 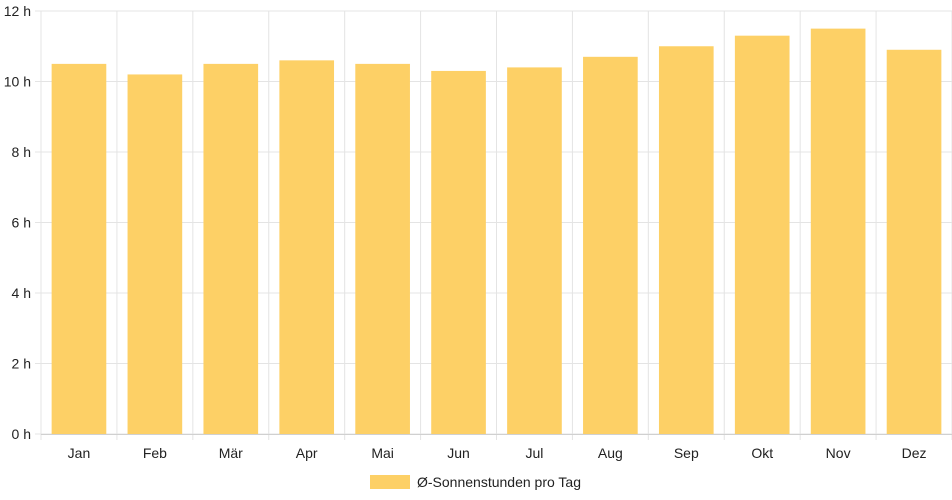 I want to click on y-tick-label: 4 h, so click(x=21, y=293).